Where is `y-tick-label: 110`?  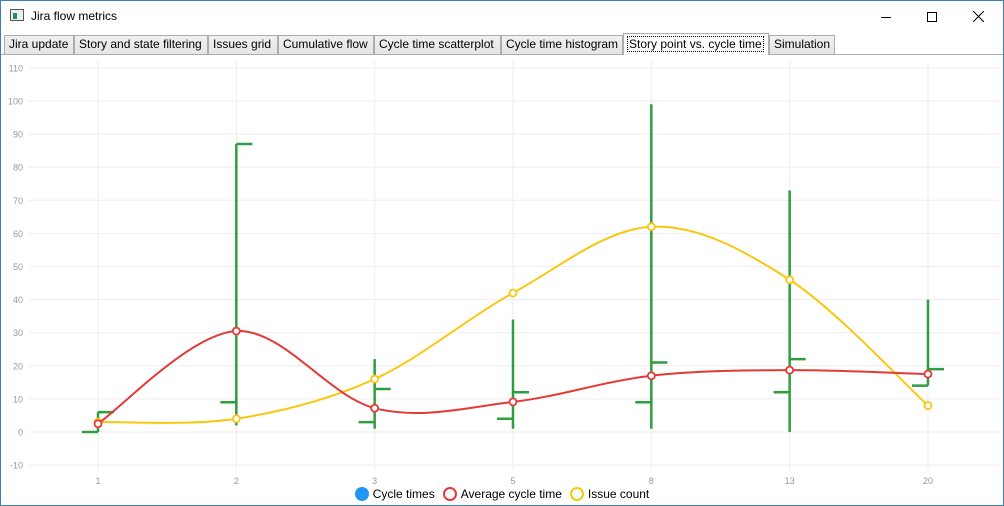
y-tick-label: 110 is located at coordinates (16, 68).